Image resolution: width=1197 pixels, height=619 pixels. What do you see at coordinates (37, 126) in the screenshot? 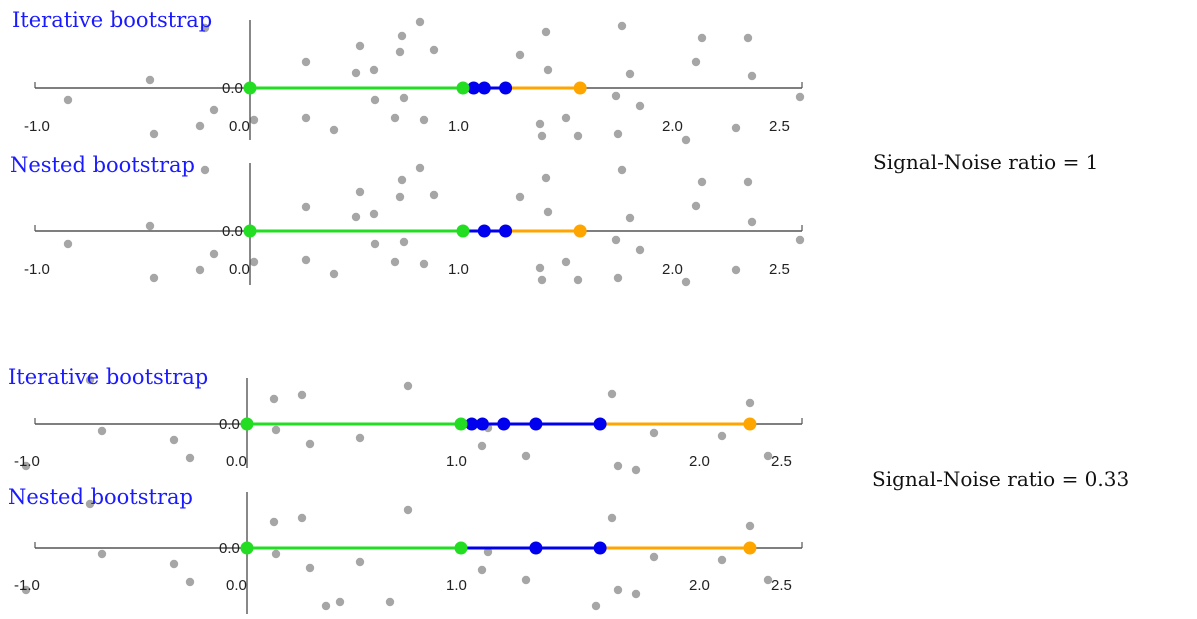
I see `tick-label: -1.0` at bounding box center [37, 126].